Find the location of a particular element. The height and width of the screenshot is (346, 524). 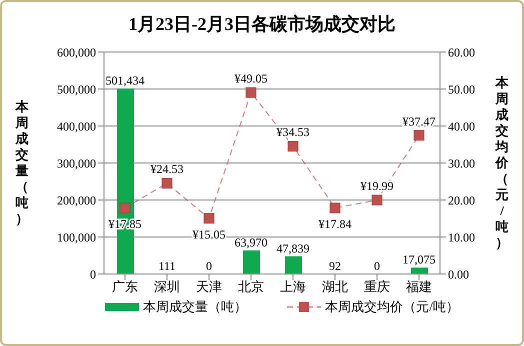

data-label: ¥37.47 is located at coordinates (419, 121).